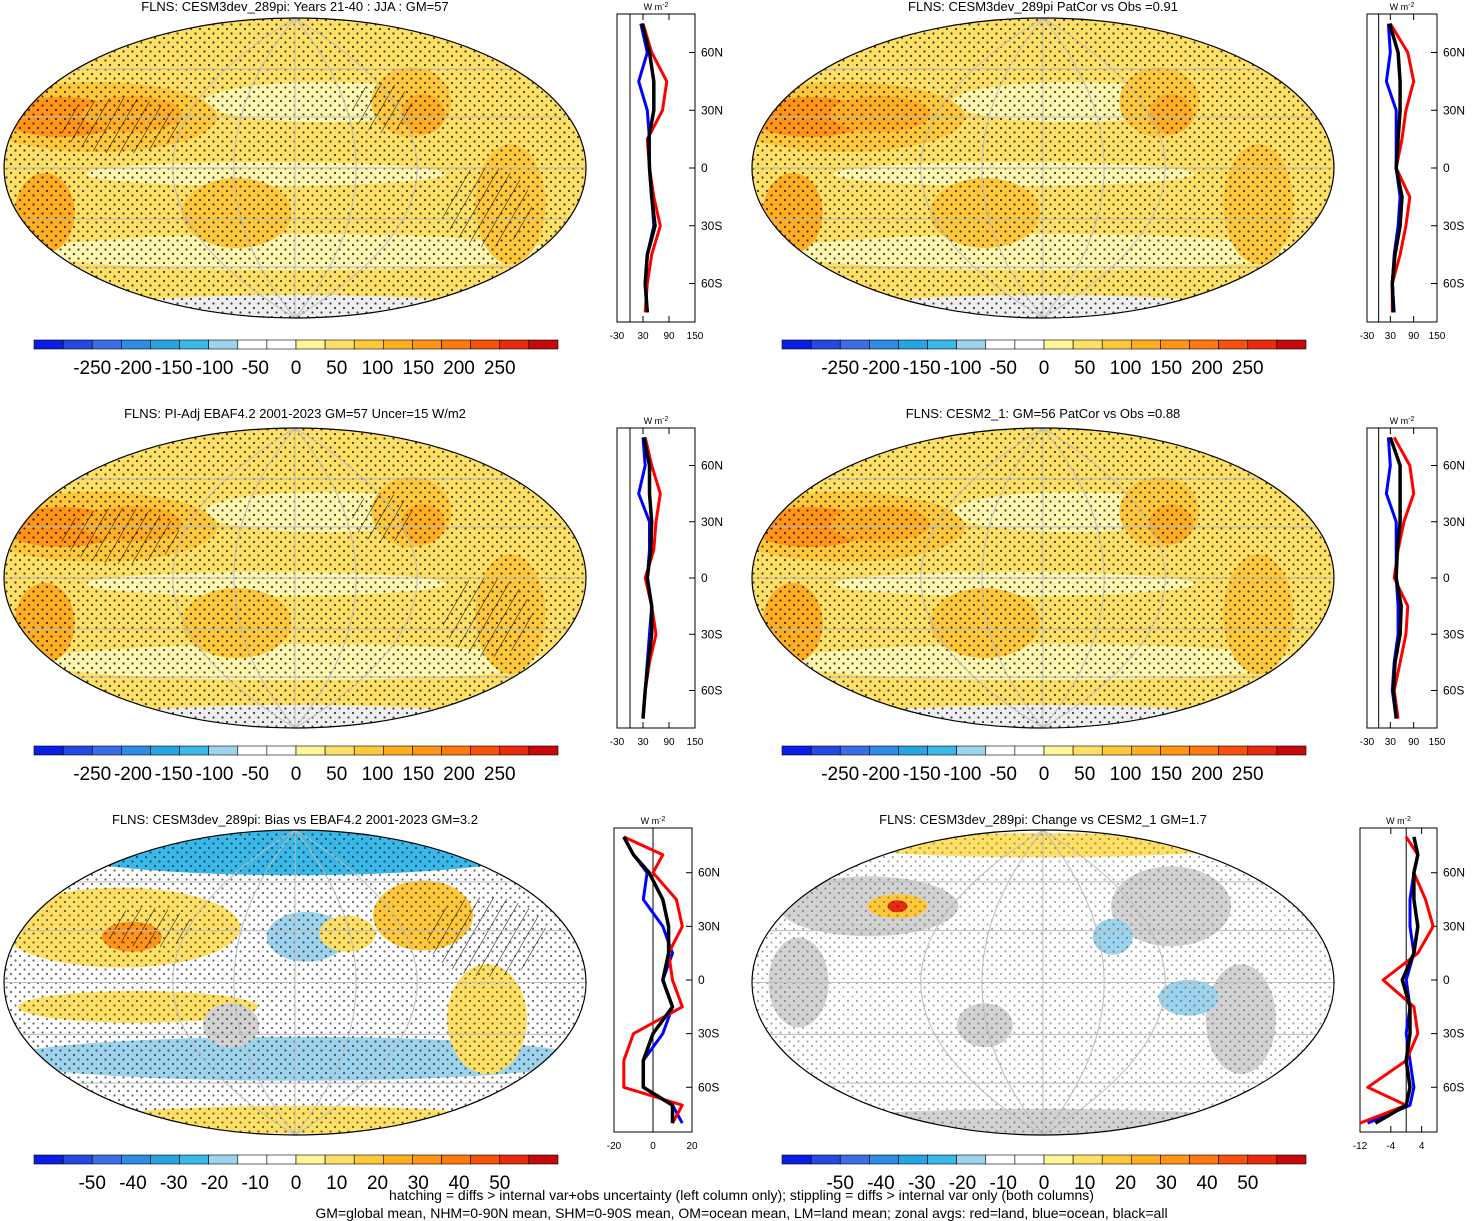 This screenshot has height=1221, width=1483. Describe the element at coordinates (1360, 1146) in the screenshot. I see `zonal-xtick-label: -12` at that location.